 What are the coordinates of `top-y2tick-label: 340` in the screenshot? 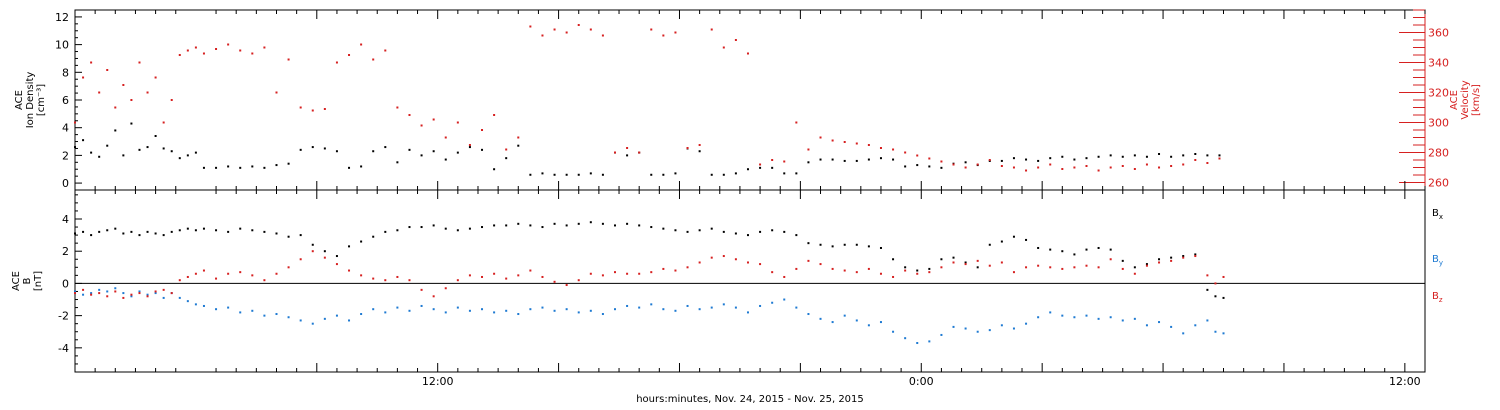 It's located at (1438, 63).